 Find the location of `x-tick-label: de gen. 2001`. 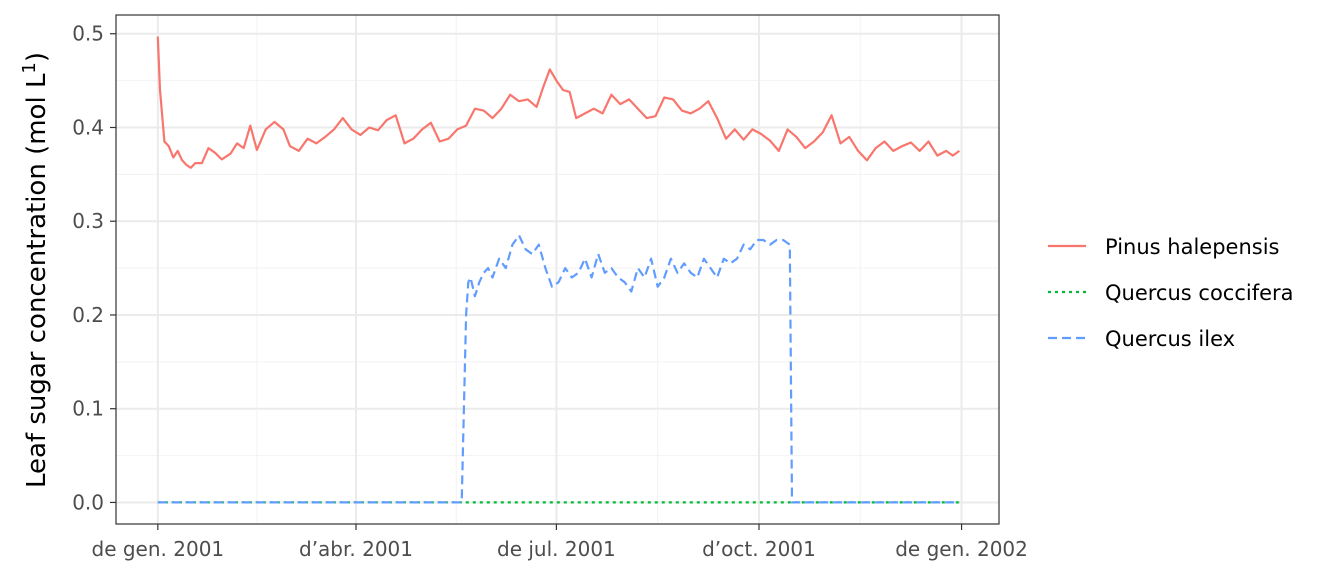

x-tick-label: de gen. 2001 is located at coordinates (158, 549).